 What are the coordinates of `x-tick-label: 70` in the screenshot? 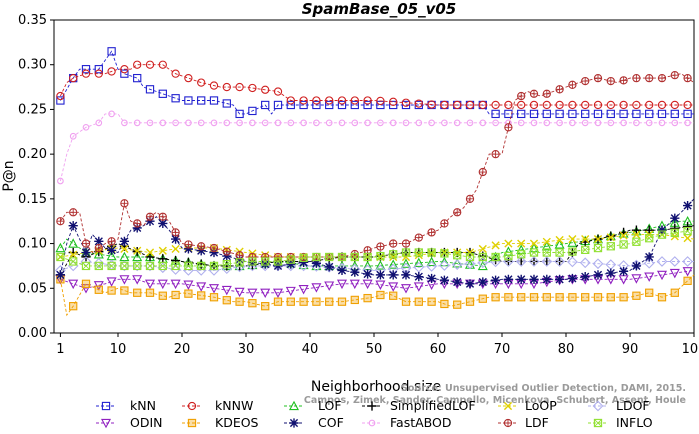 It's located at (502, 349).